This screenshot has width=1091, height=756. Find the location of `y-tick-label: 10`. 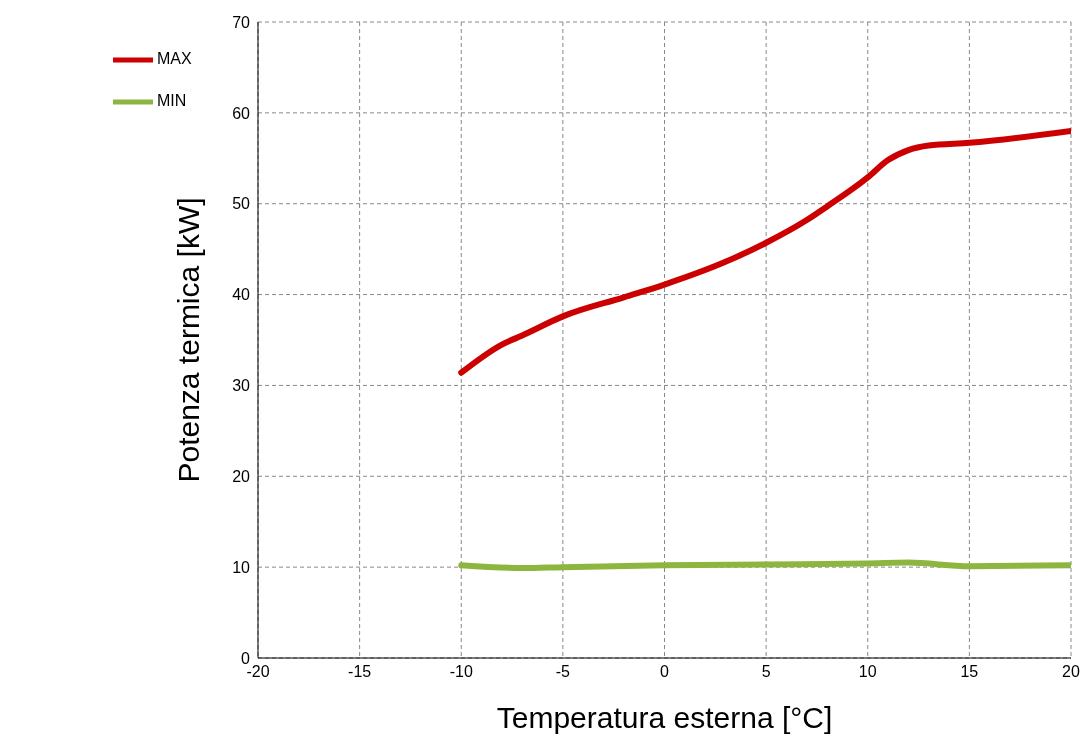

y-tick-label: 10 is located at coordinates (241, 567).